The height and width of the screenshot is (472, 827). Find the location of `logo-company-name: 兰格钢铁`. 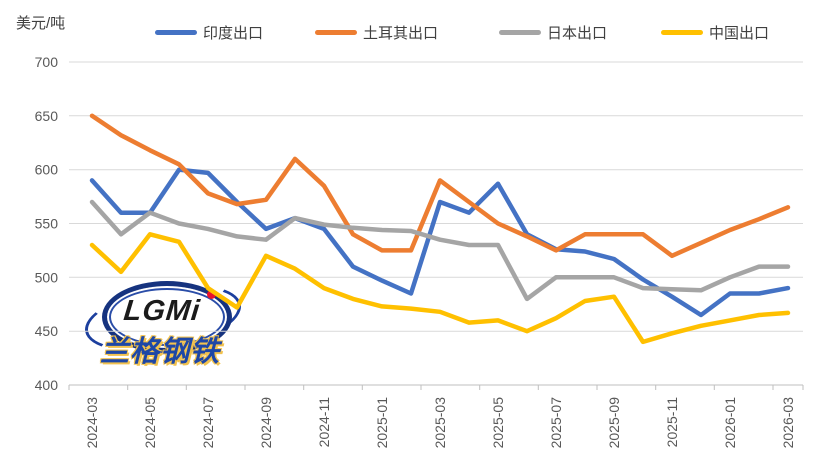

logo-company-name: 兰格钢铁 is located at coordinates (159, 352).